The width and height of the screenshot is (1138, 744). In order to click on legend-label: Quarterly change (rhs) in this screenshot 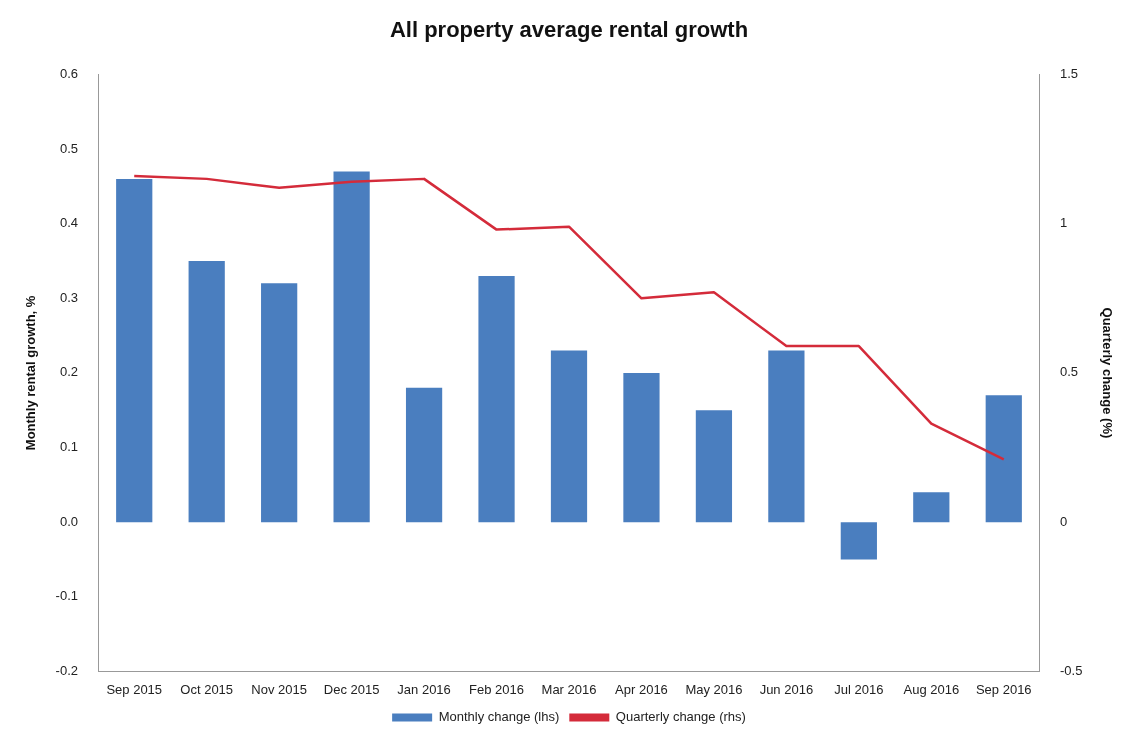, I will do `click(680, 717)`.